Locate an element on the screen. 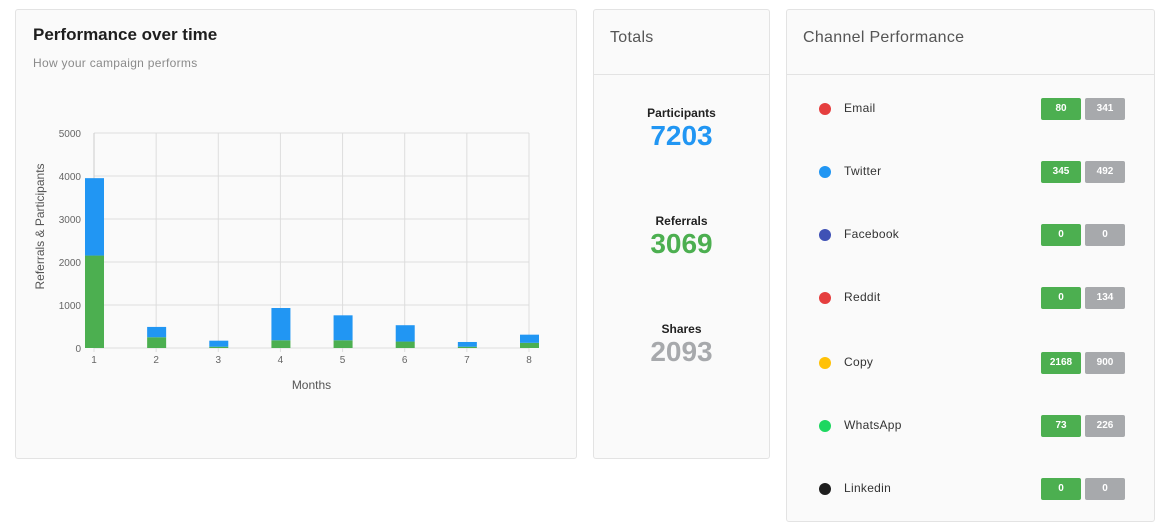 The image size is (1165, 531). channel-row-twitter: Twitter 345 492 is located at coordinates (970, 173).